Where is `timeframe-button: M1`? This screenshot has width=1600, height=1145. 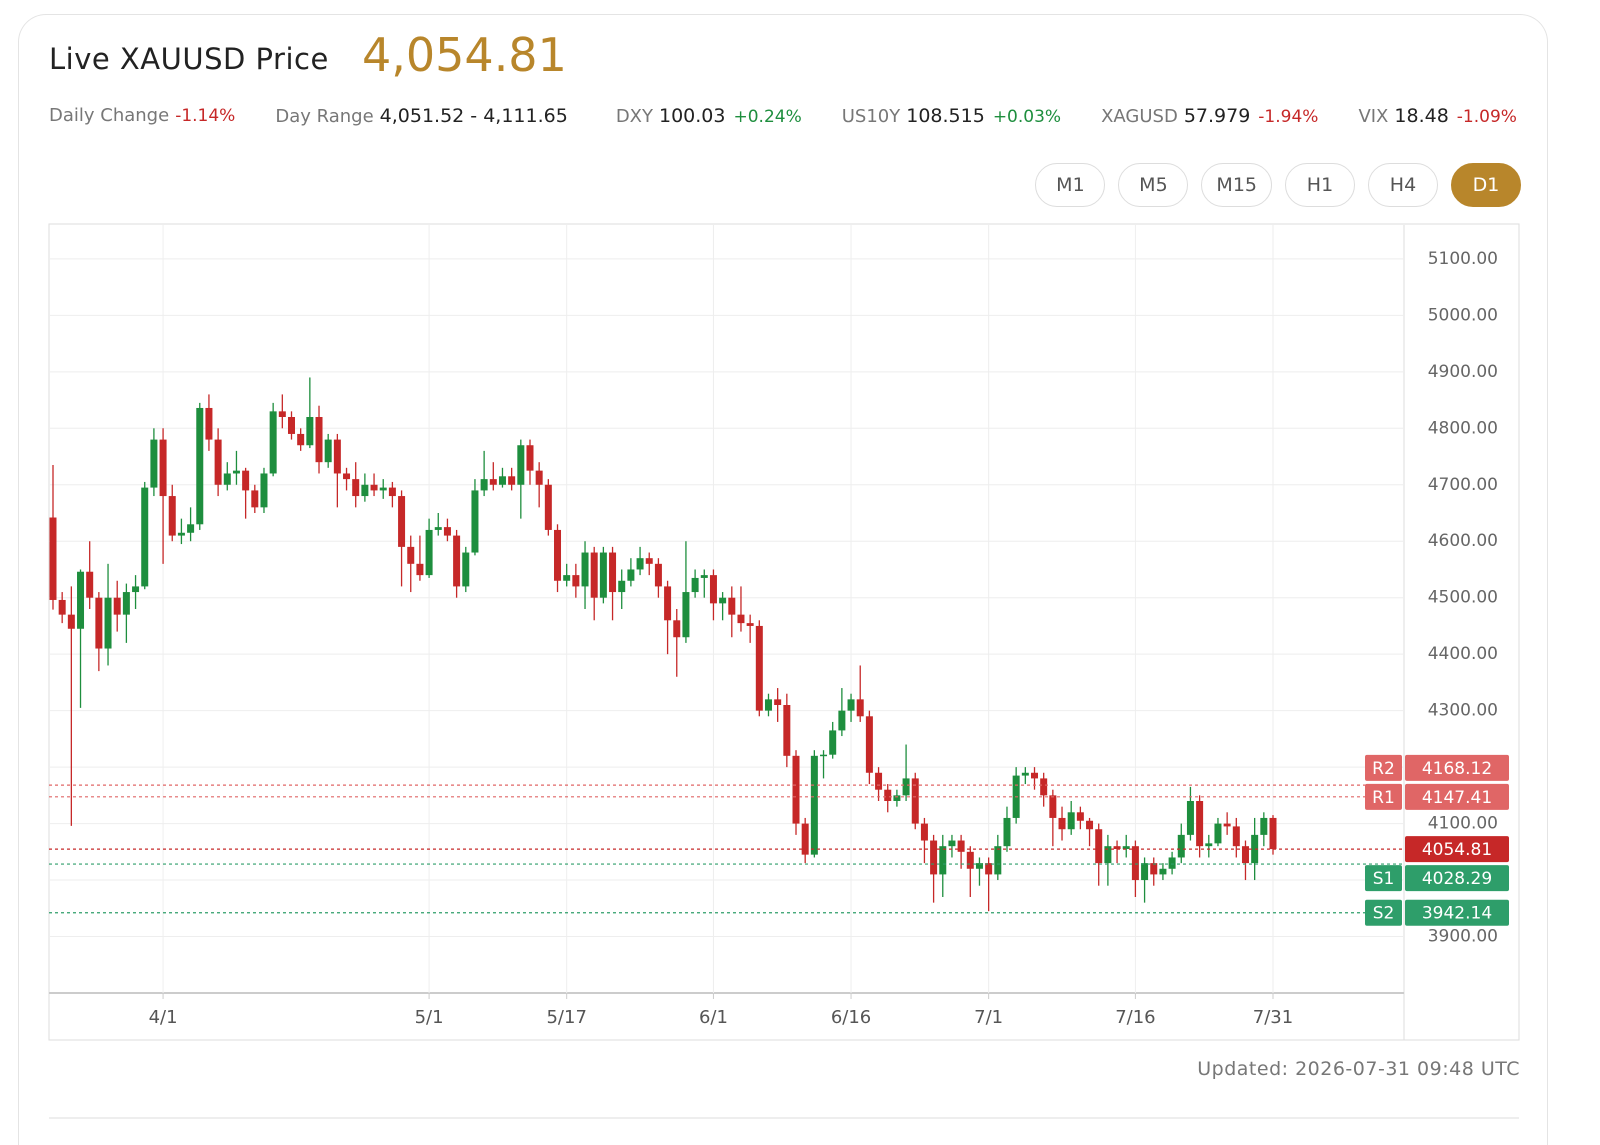 timeframe-button: M1 is located at coordinates (1070, 185).